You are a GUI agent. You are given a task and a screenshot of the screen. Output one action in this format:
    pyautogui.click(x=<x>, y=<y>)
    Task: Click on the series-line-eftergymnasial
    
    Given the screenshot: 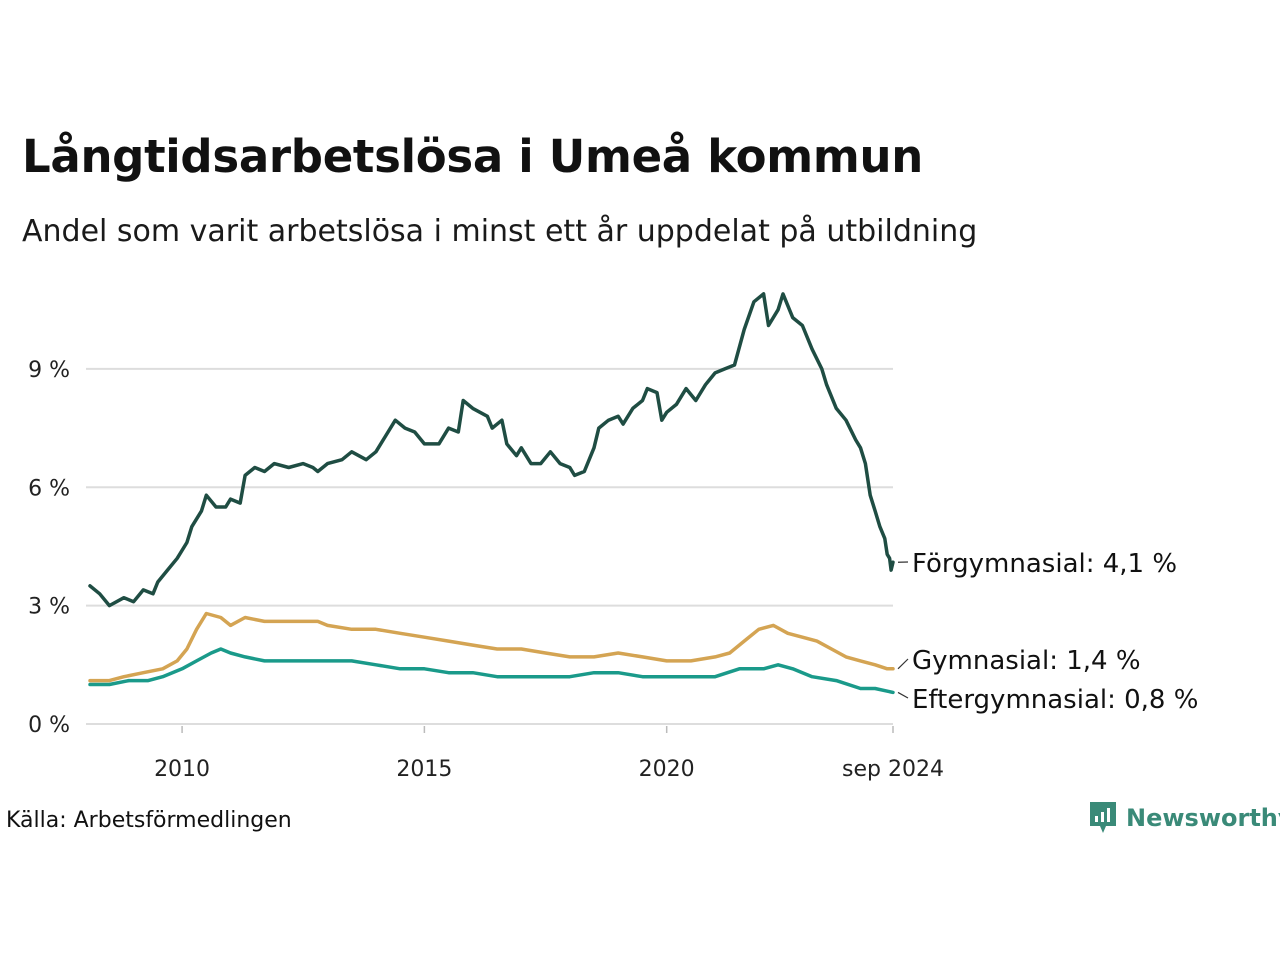 What is the action you would take?
    pyautogui.click(x=491, y=671)
    